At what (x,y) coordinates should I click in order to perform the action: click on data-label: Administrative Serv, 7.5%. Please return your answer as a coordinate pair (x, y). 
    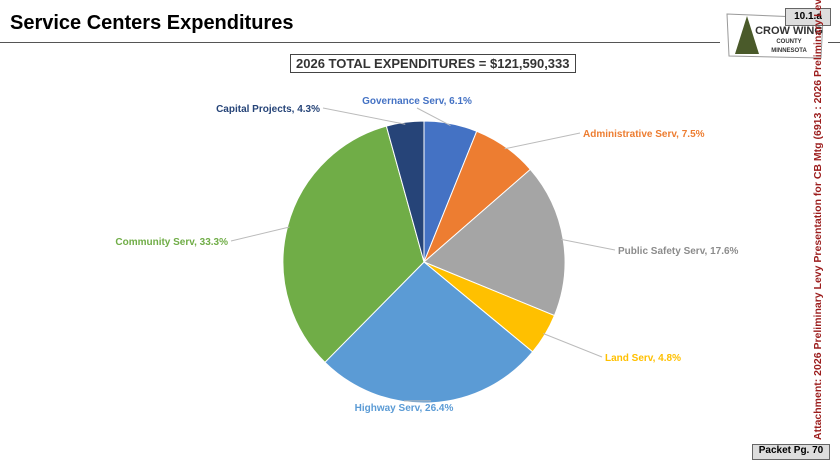
    Looking at the image, I should click on (644, 134).